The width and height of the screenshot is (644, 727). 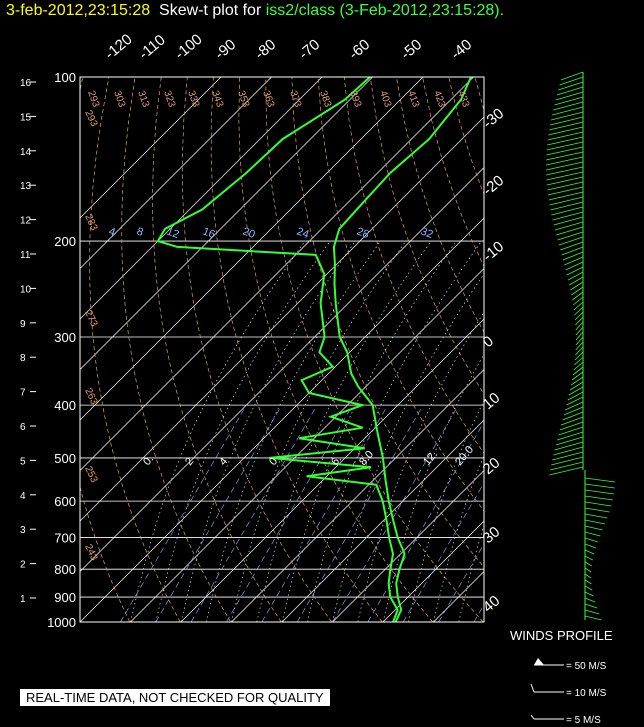 What do you see at coordinates (143, 99) in the screenshot?
I see `dry-adiabat-label: 313` at bounding box center [143, 99].